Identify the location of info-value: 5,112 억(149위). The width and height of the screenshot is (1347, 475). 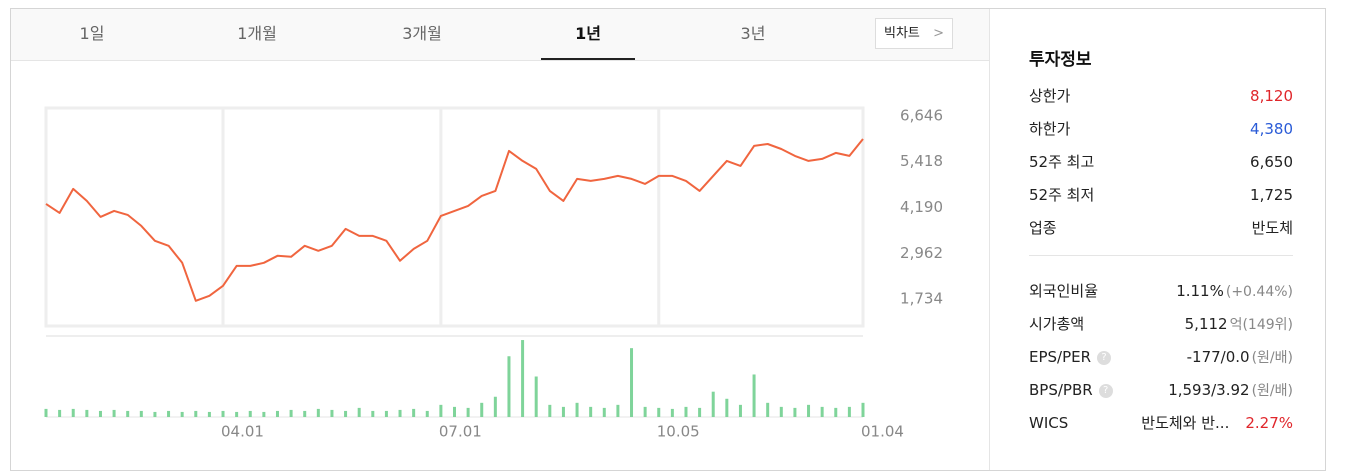
(1239, 324).